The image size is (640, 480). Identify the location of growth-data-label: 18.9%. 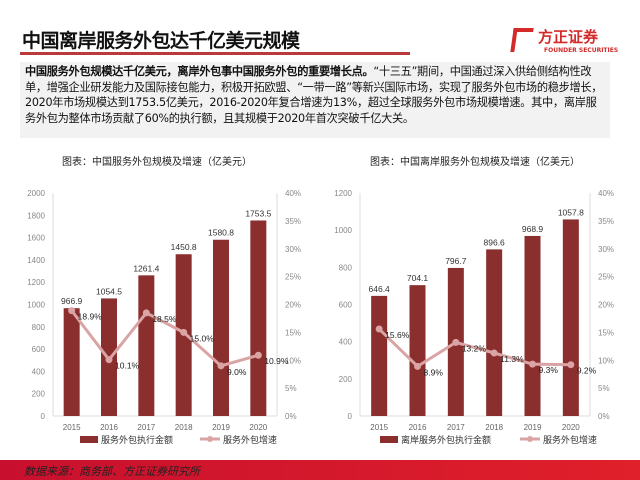
(90, 317).